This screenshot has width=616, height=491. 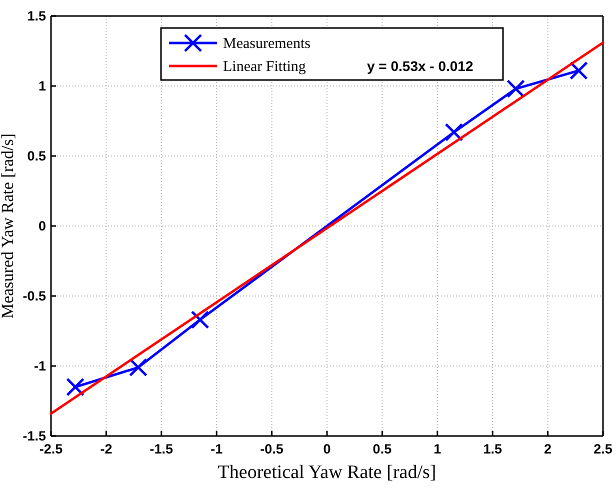 What do you see at coordinates (34, 296) in the screenshot?
I see `y-tick-label: -0.5` at bounding box center [34, 296].